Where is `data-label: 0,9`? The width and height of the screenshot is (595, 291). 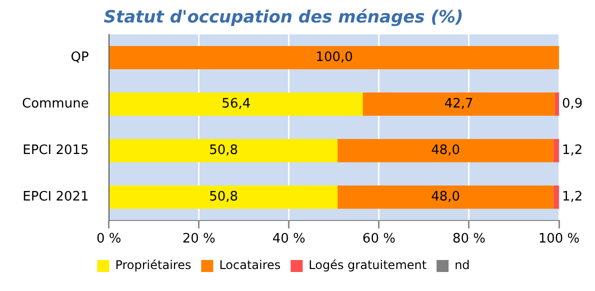 data-label: 0,9 is located at coordinates (572, 104).